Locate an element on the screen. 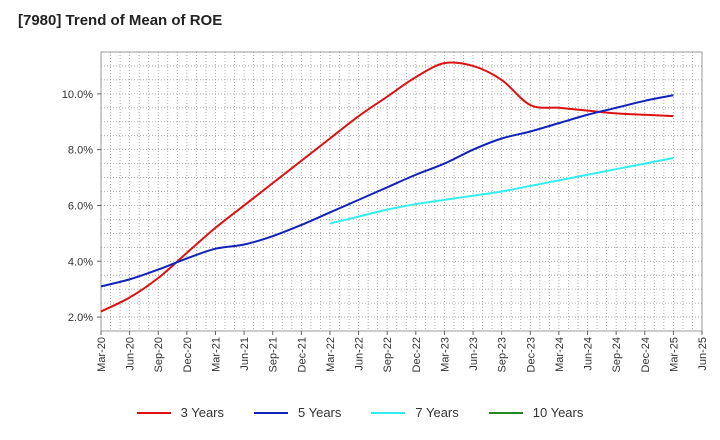 This screenshot has width=720, height=440. series-line-7-years is located at coordinates (501, 191).